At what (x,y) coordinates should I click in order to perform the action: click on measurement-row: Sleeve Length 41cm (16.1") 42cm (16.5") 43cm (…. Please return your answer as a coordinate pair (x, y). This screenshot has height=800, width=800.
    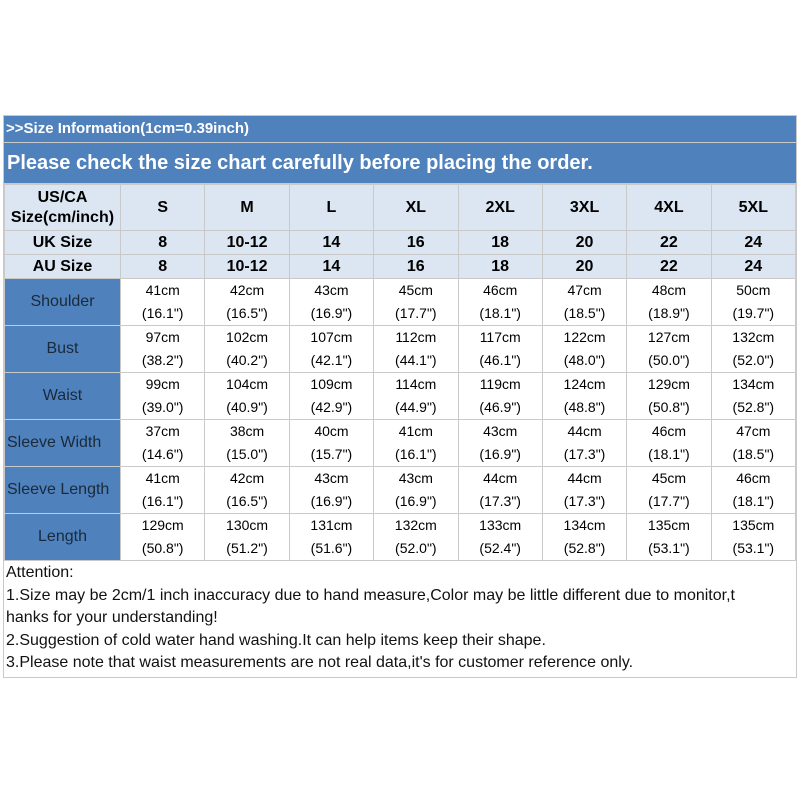
    Looking at the image, I should click on (400, 490).